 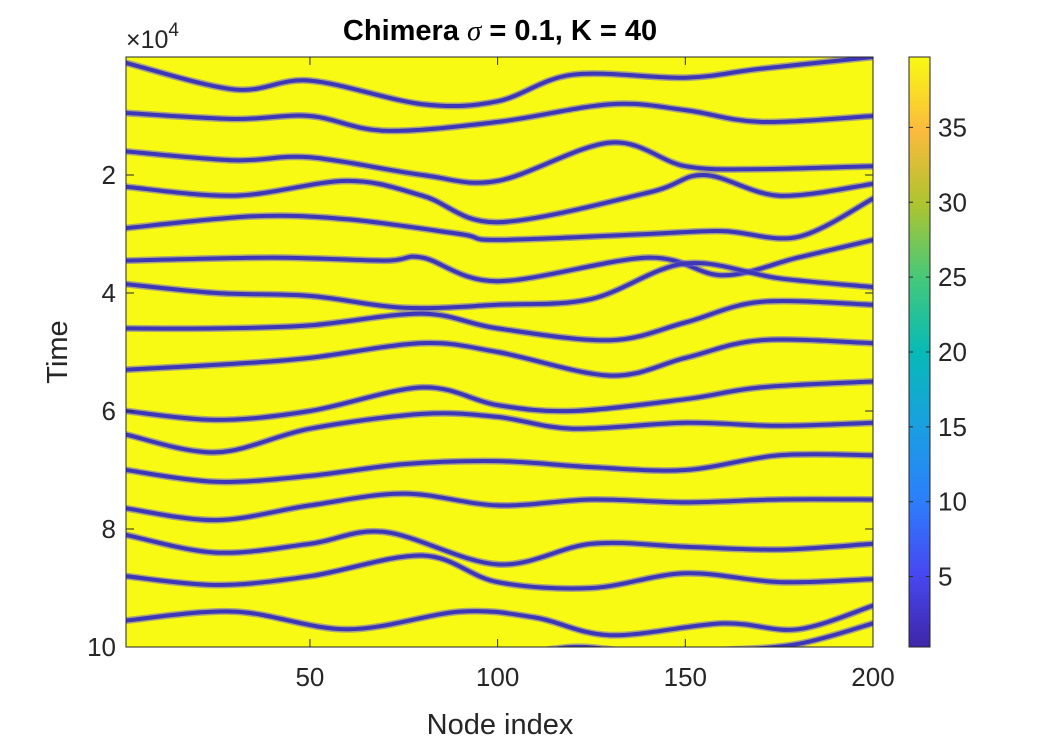 What do you see at coordinates (952, 352) in the screenshot?
I see `colorbar-tick-label: 20` at bounding box center [952, 352].